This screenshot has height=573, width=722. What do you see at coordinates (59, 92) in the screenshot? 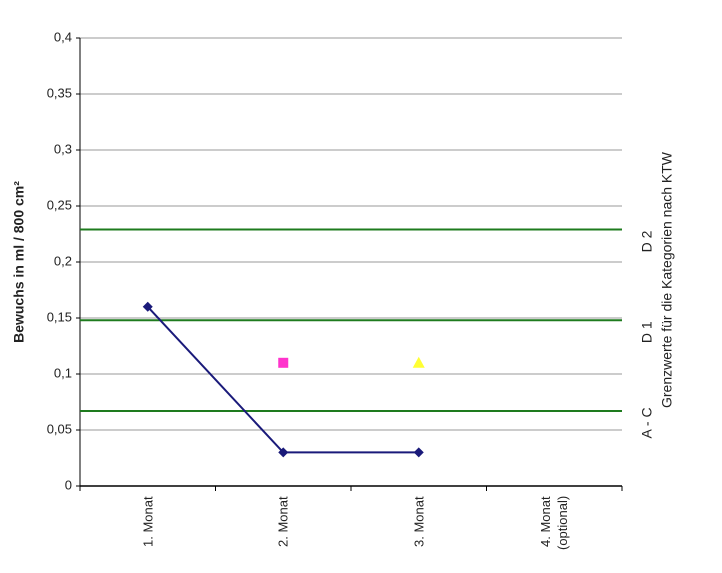
I see `y-tick-label: 0,35` at bounding box center [59, 92].